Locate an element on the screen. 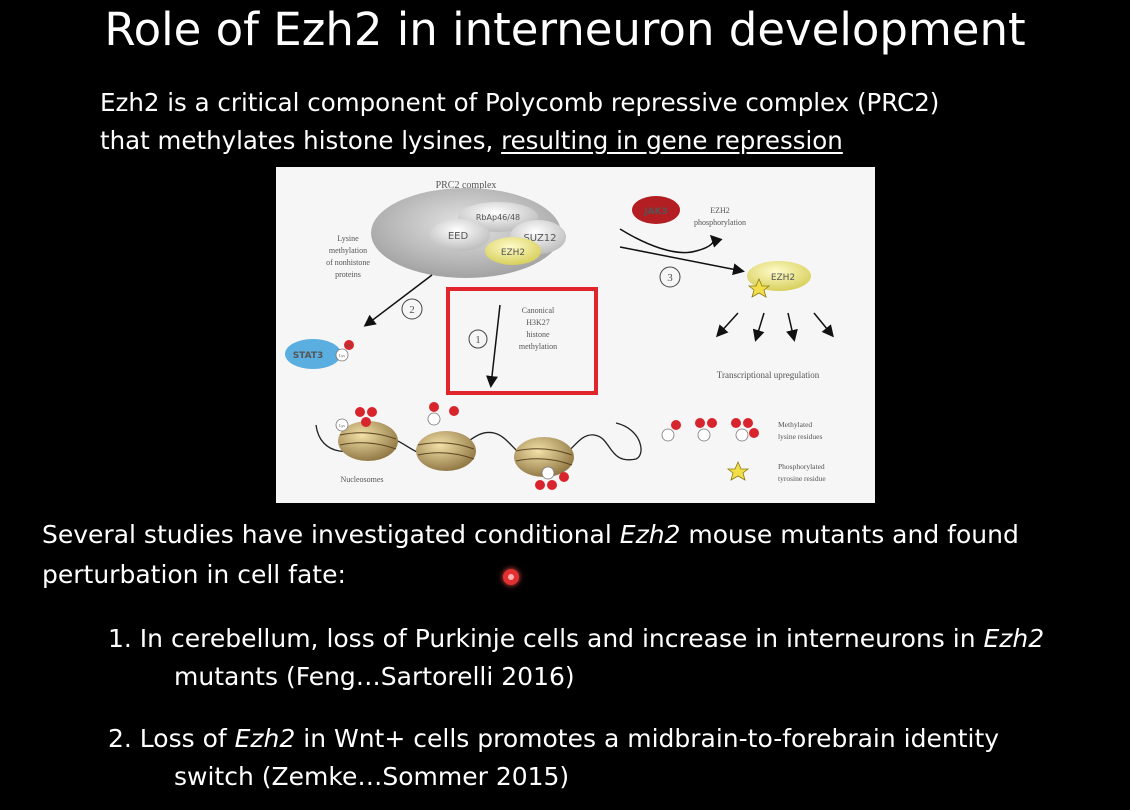  stat3-lys-residue is located at coordinates (342, 355).